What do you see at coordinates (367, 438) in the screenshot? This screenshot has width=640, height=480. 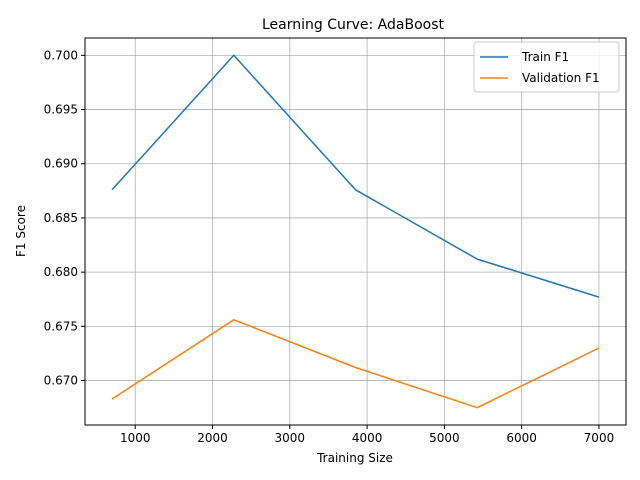 I see `x-tick-label: 4000` at bounding box center [367, 438].